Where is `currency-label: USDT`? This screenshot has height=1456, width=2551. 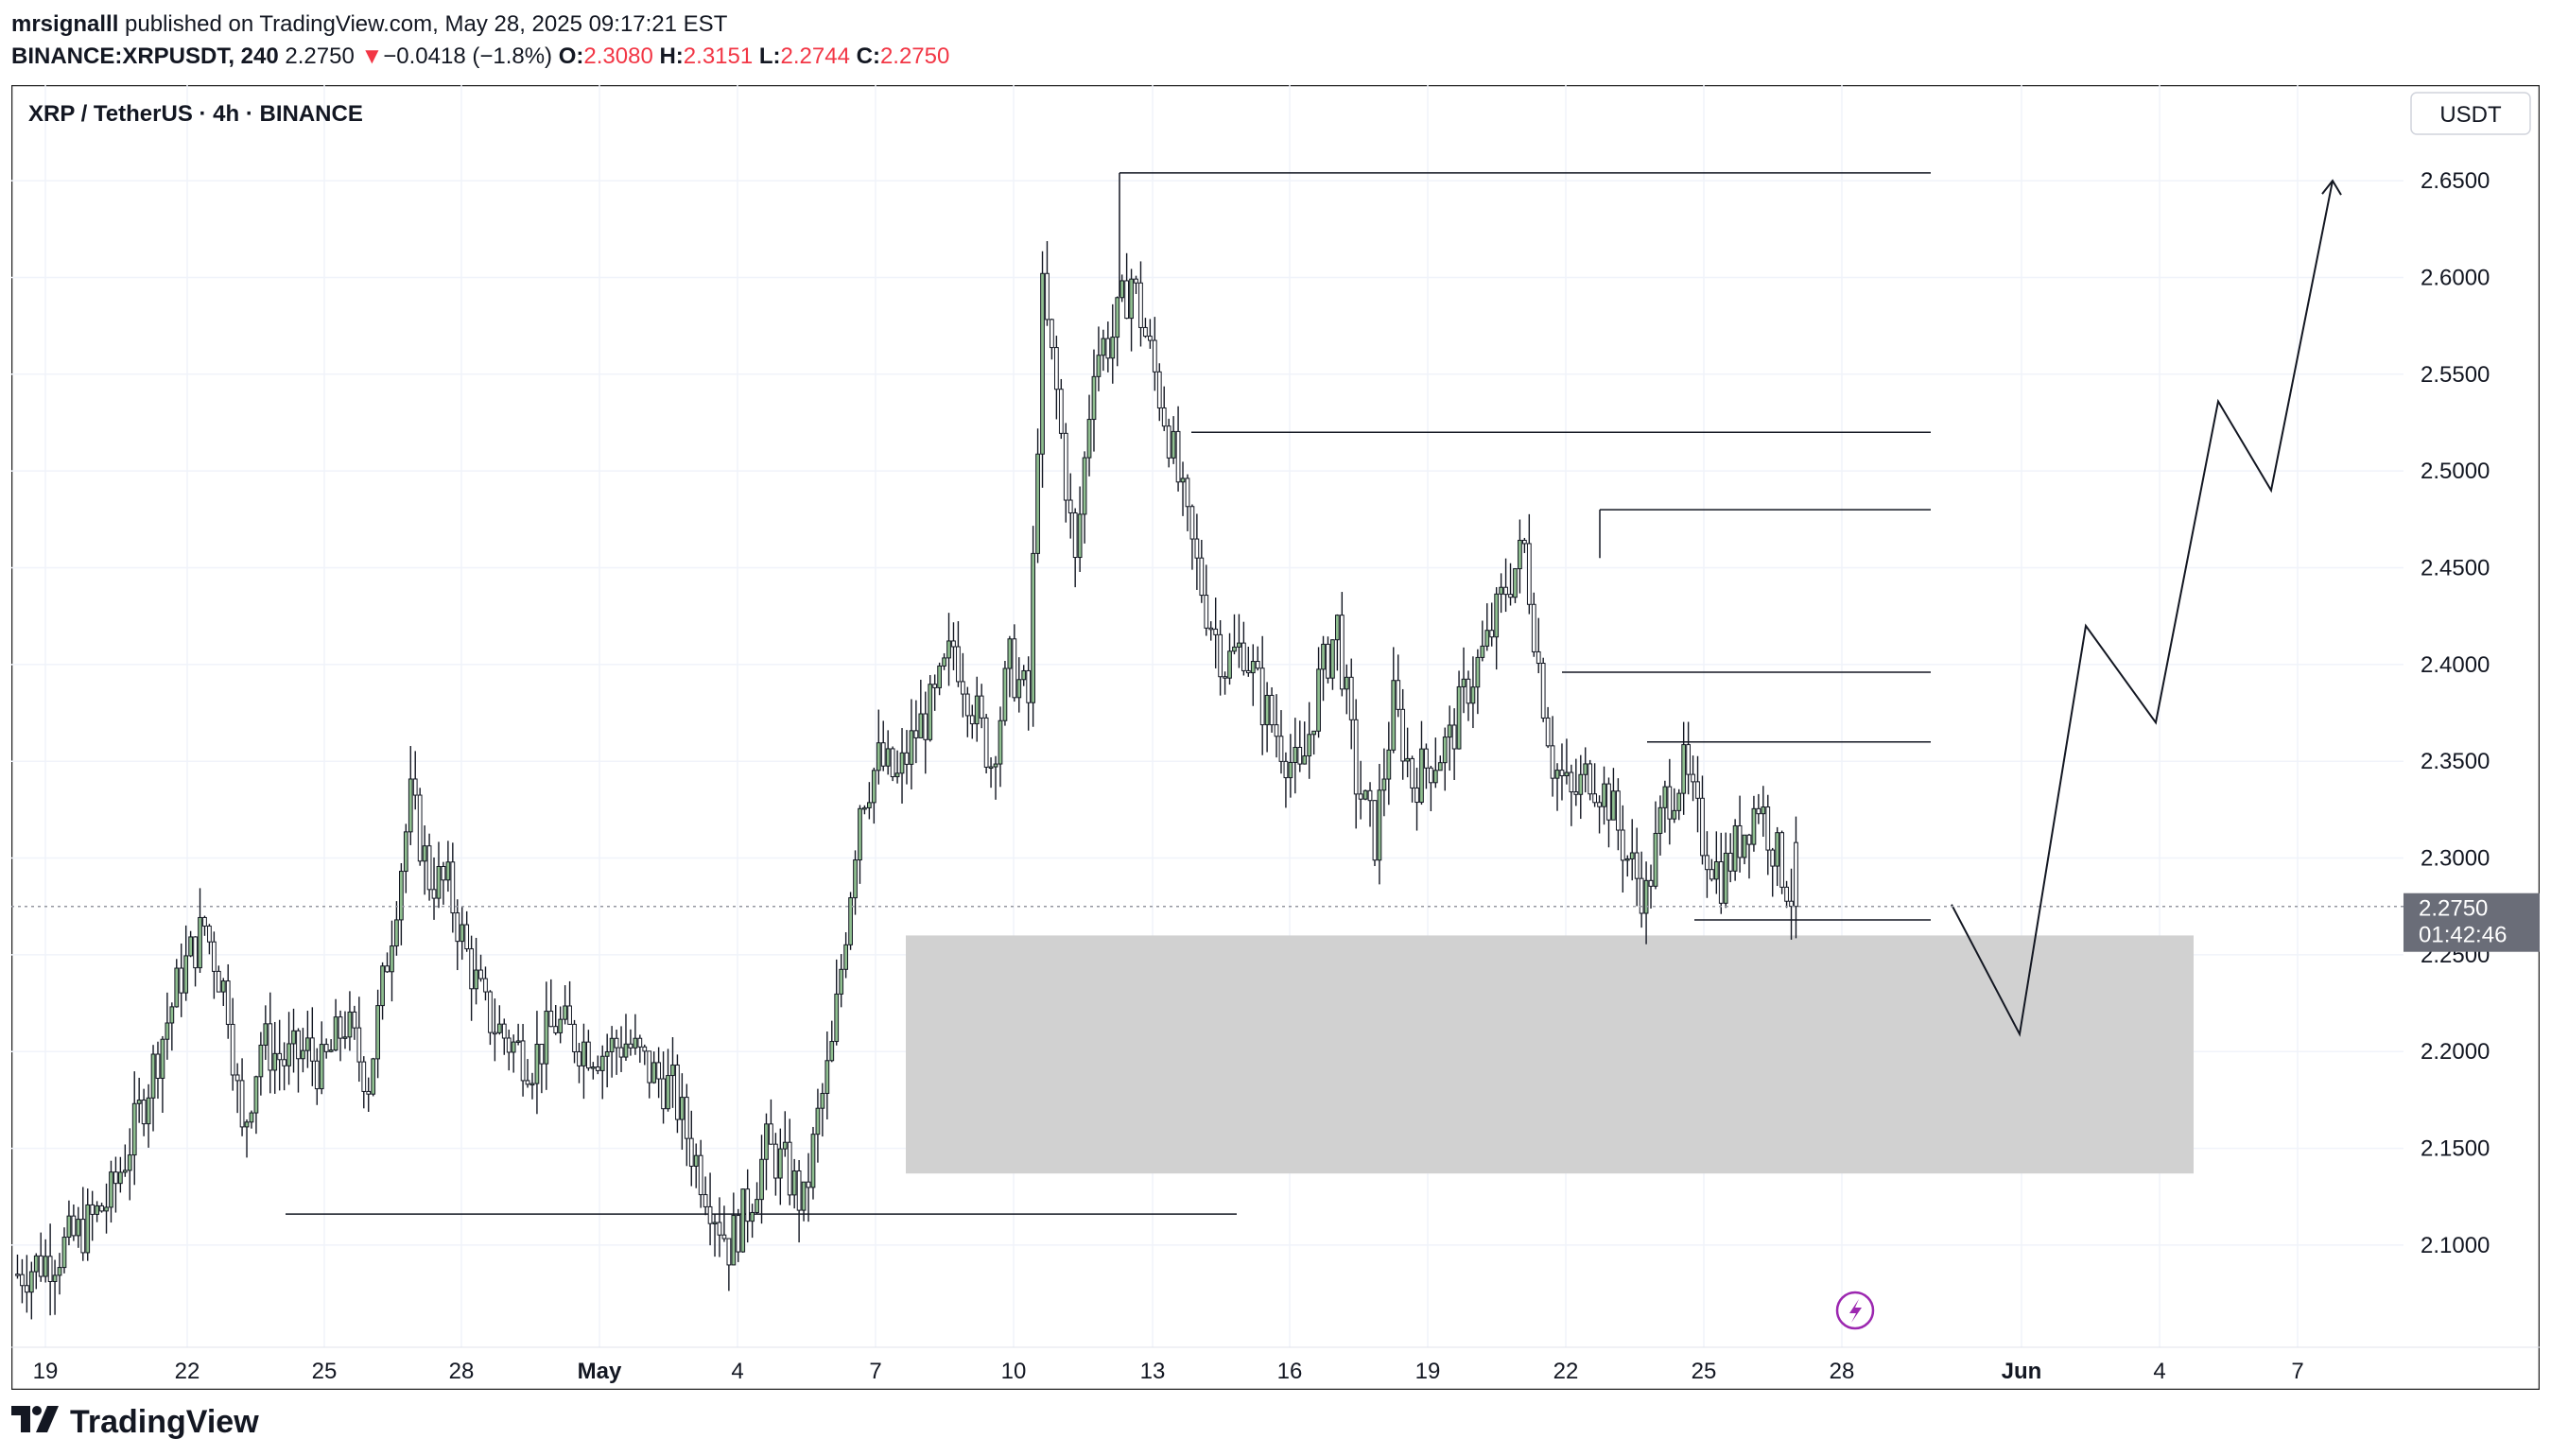 currency-label: USDT is located at coordinates (2470, 115).